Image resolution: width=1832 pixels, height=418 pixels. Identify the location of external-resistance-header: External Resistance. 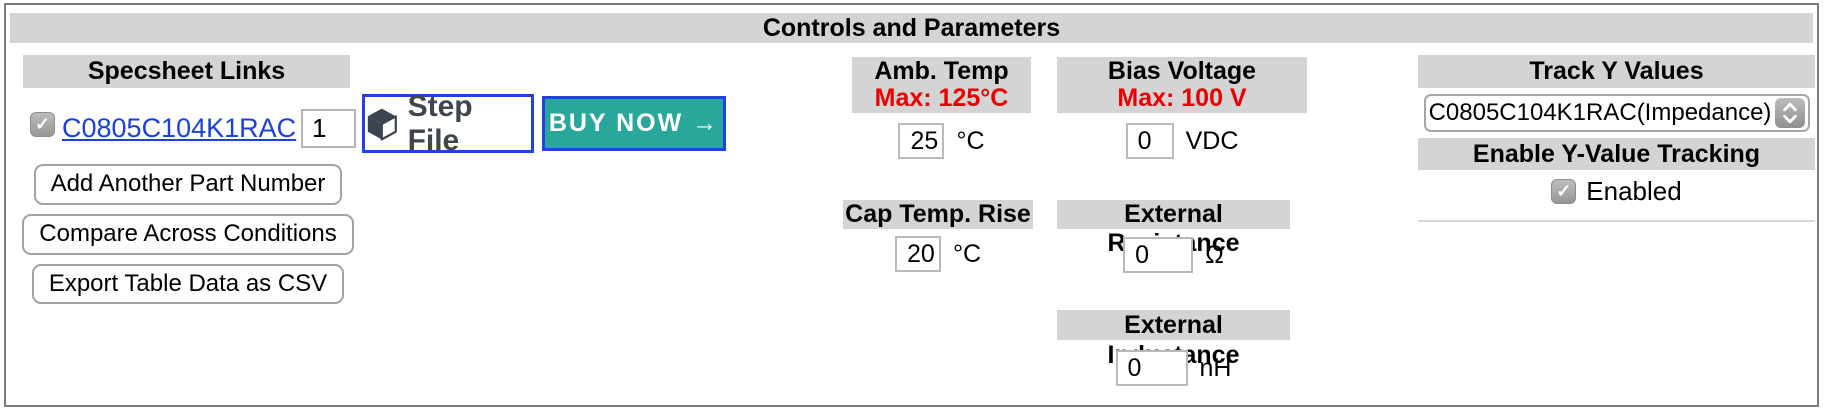
(1173, 228).